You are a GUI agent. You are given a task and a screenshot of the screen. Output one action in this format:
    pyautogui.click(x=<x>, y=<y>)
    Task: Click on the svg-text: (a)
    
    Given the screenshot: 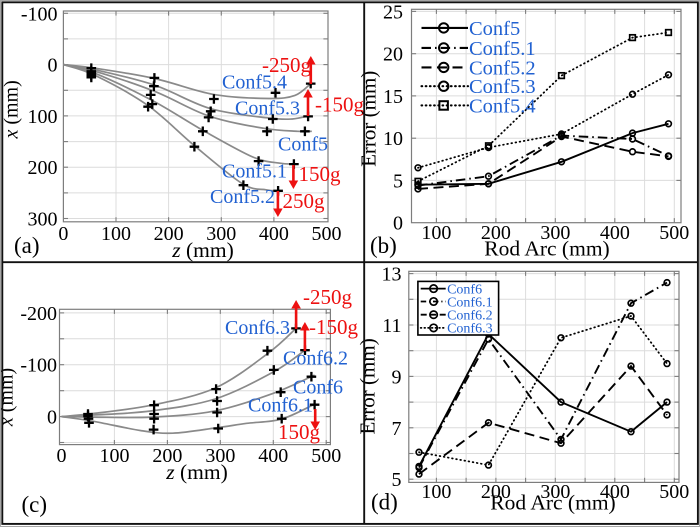 What is the action you would take?
    pyautogui.click(x=27, y=245)
    